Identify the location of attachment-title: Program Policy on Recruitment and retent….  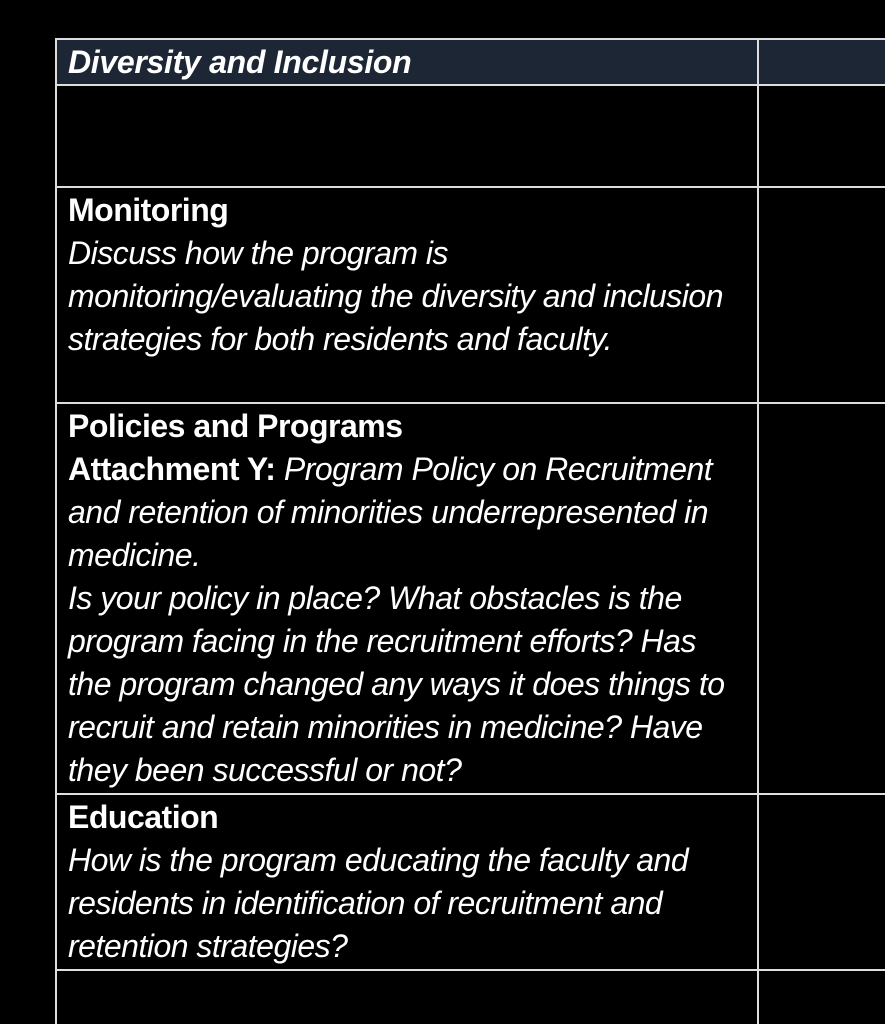
(390, 512).